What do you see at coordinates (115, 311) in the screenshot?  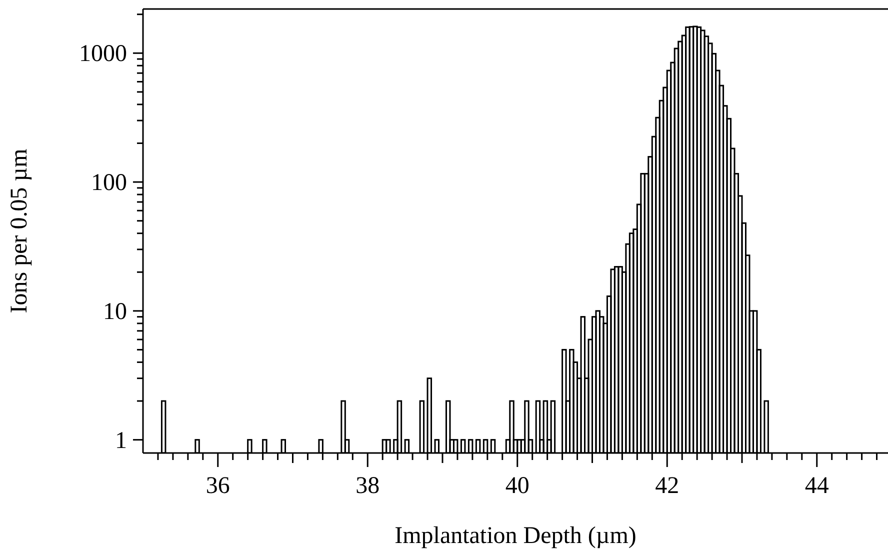 I see `y-tick-label: 10` at bounding box center [115, 311].